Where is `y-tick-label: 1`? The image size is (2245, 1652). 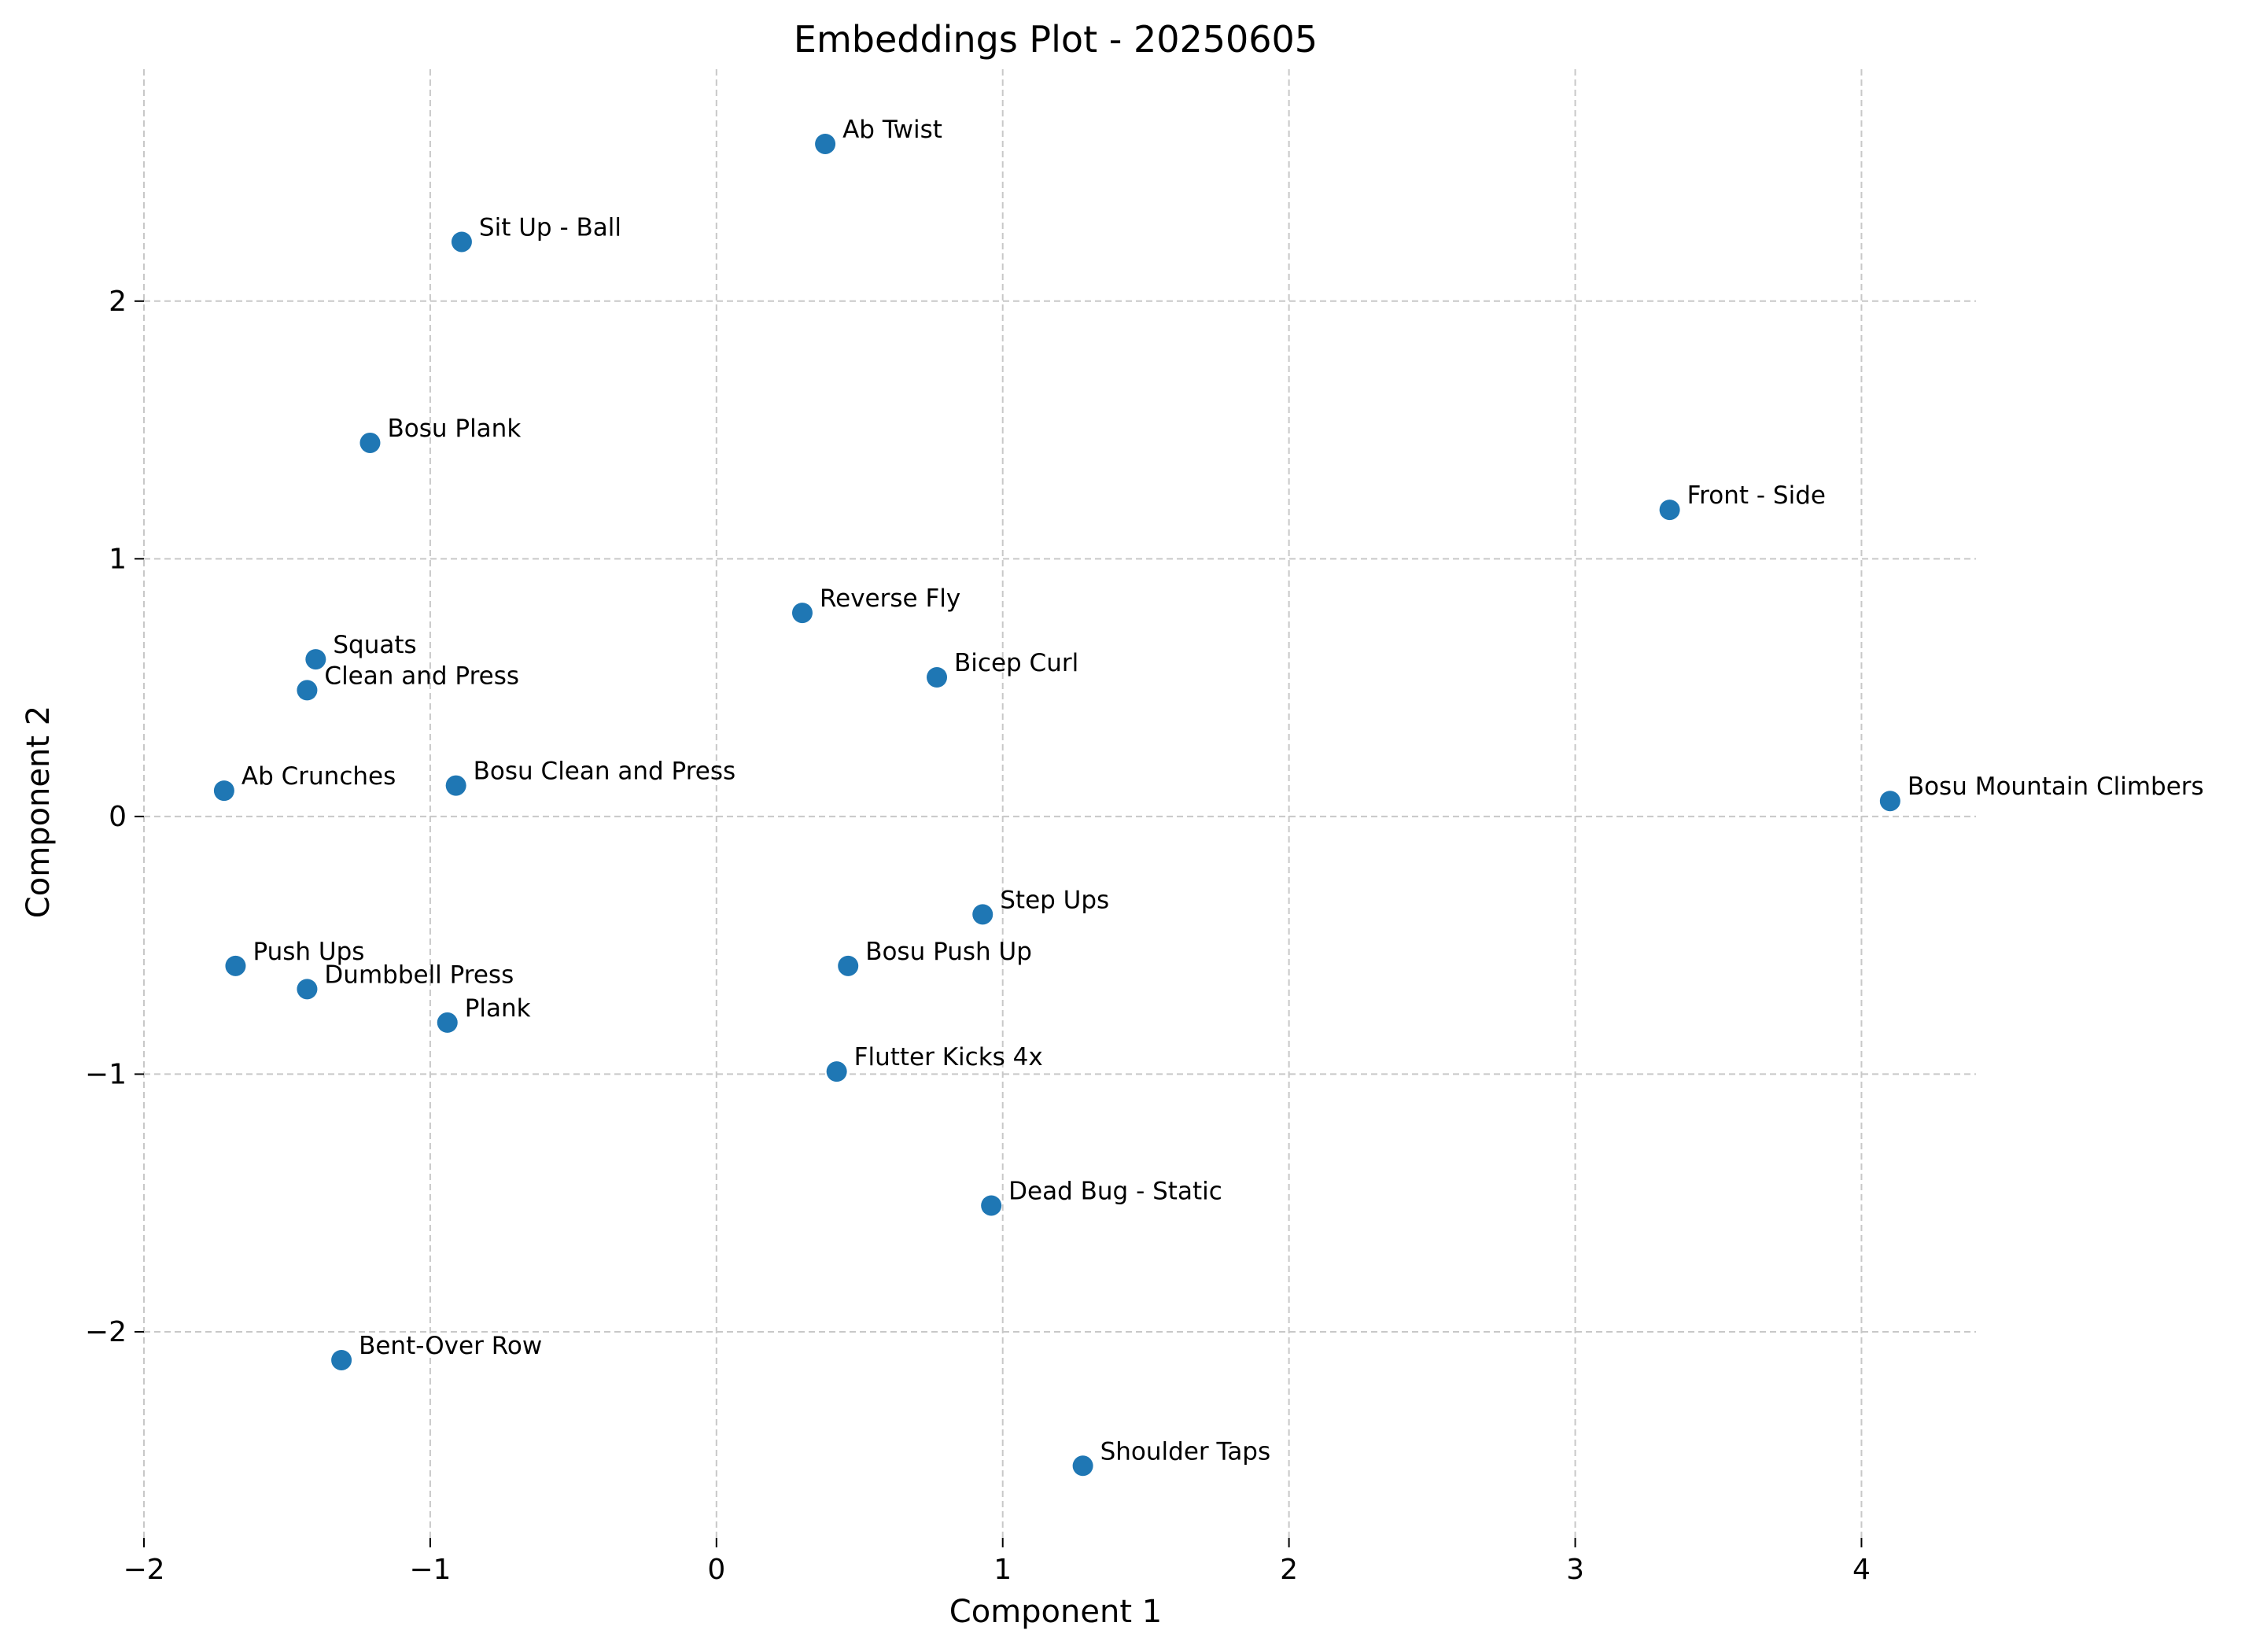
y-tick-label: 1 is located at coordinates (118, 559).